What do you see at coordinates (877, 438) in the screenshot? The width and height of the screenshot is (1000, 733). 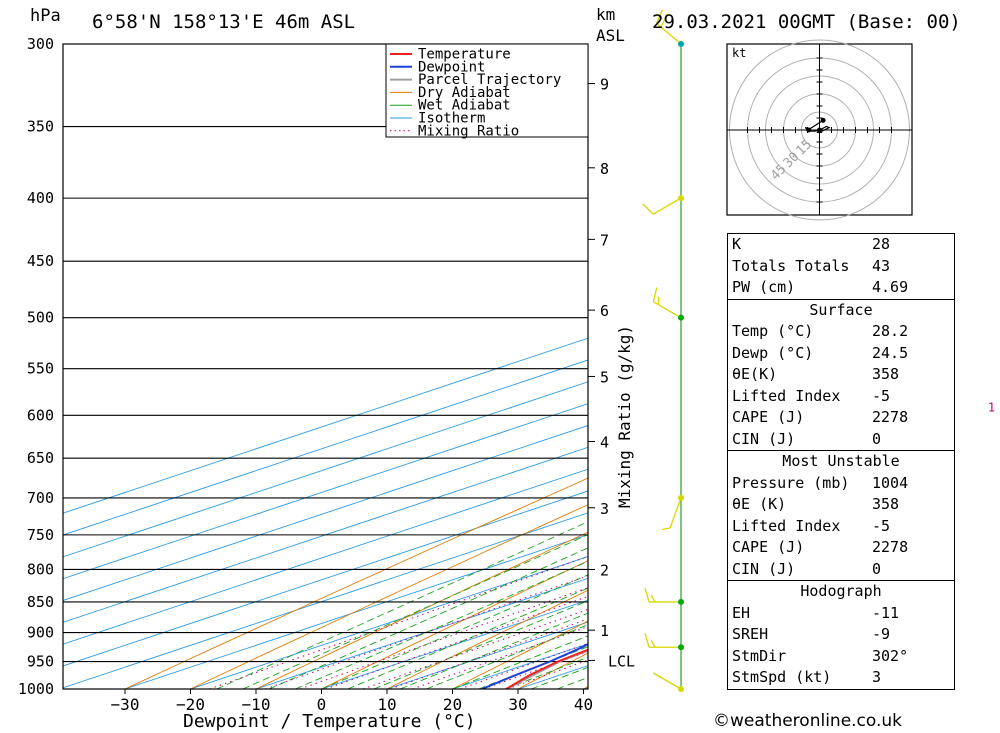 I see `stat-value: 0` at bounding box center [877, 438].